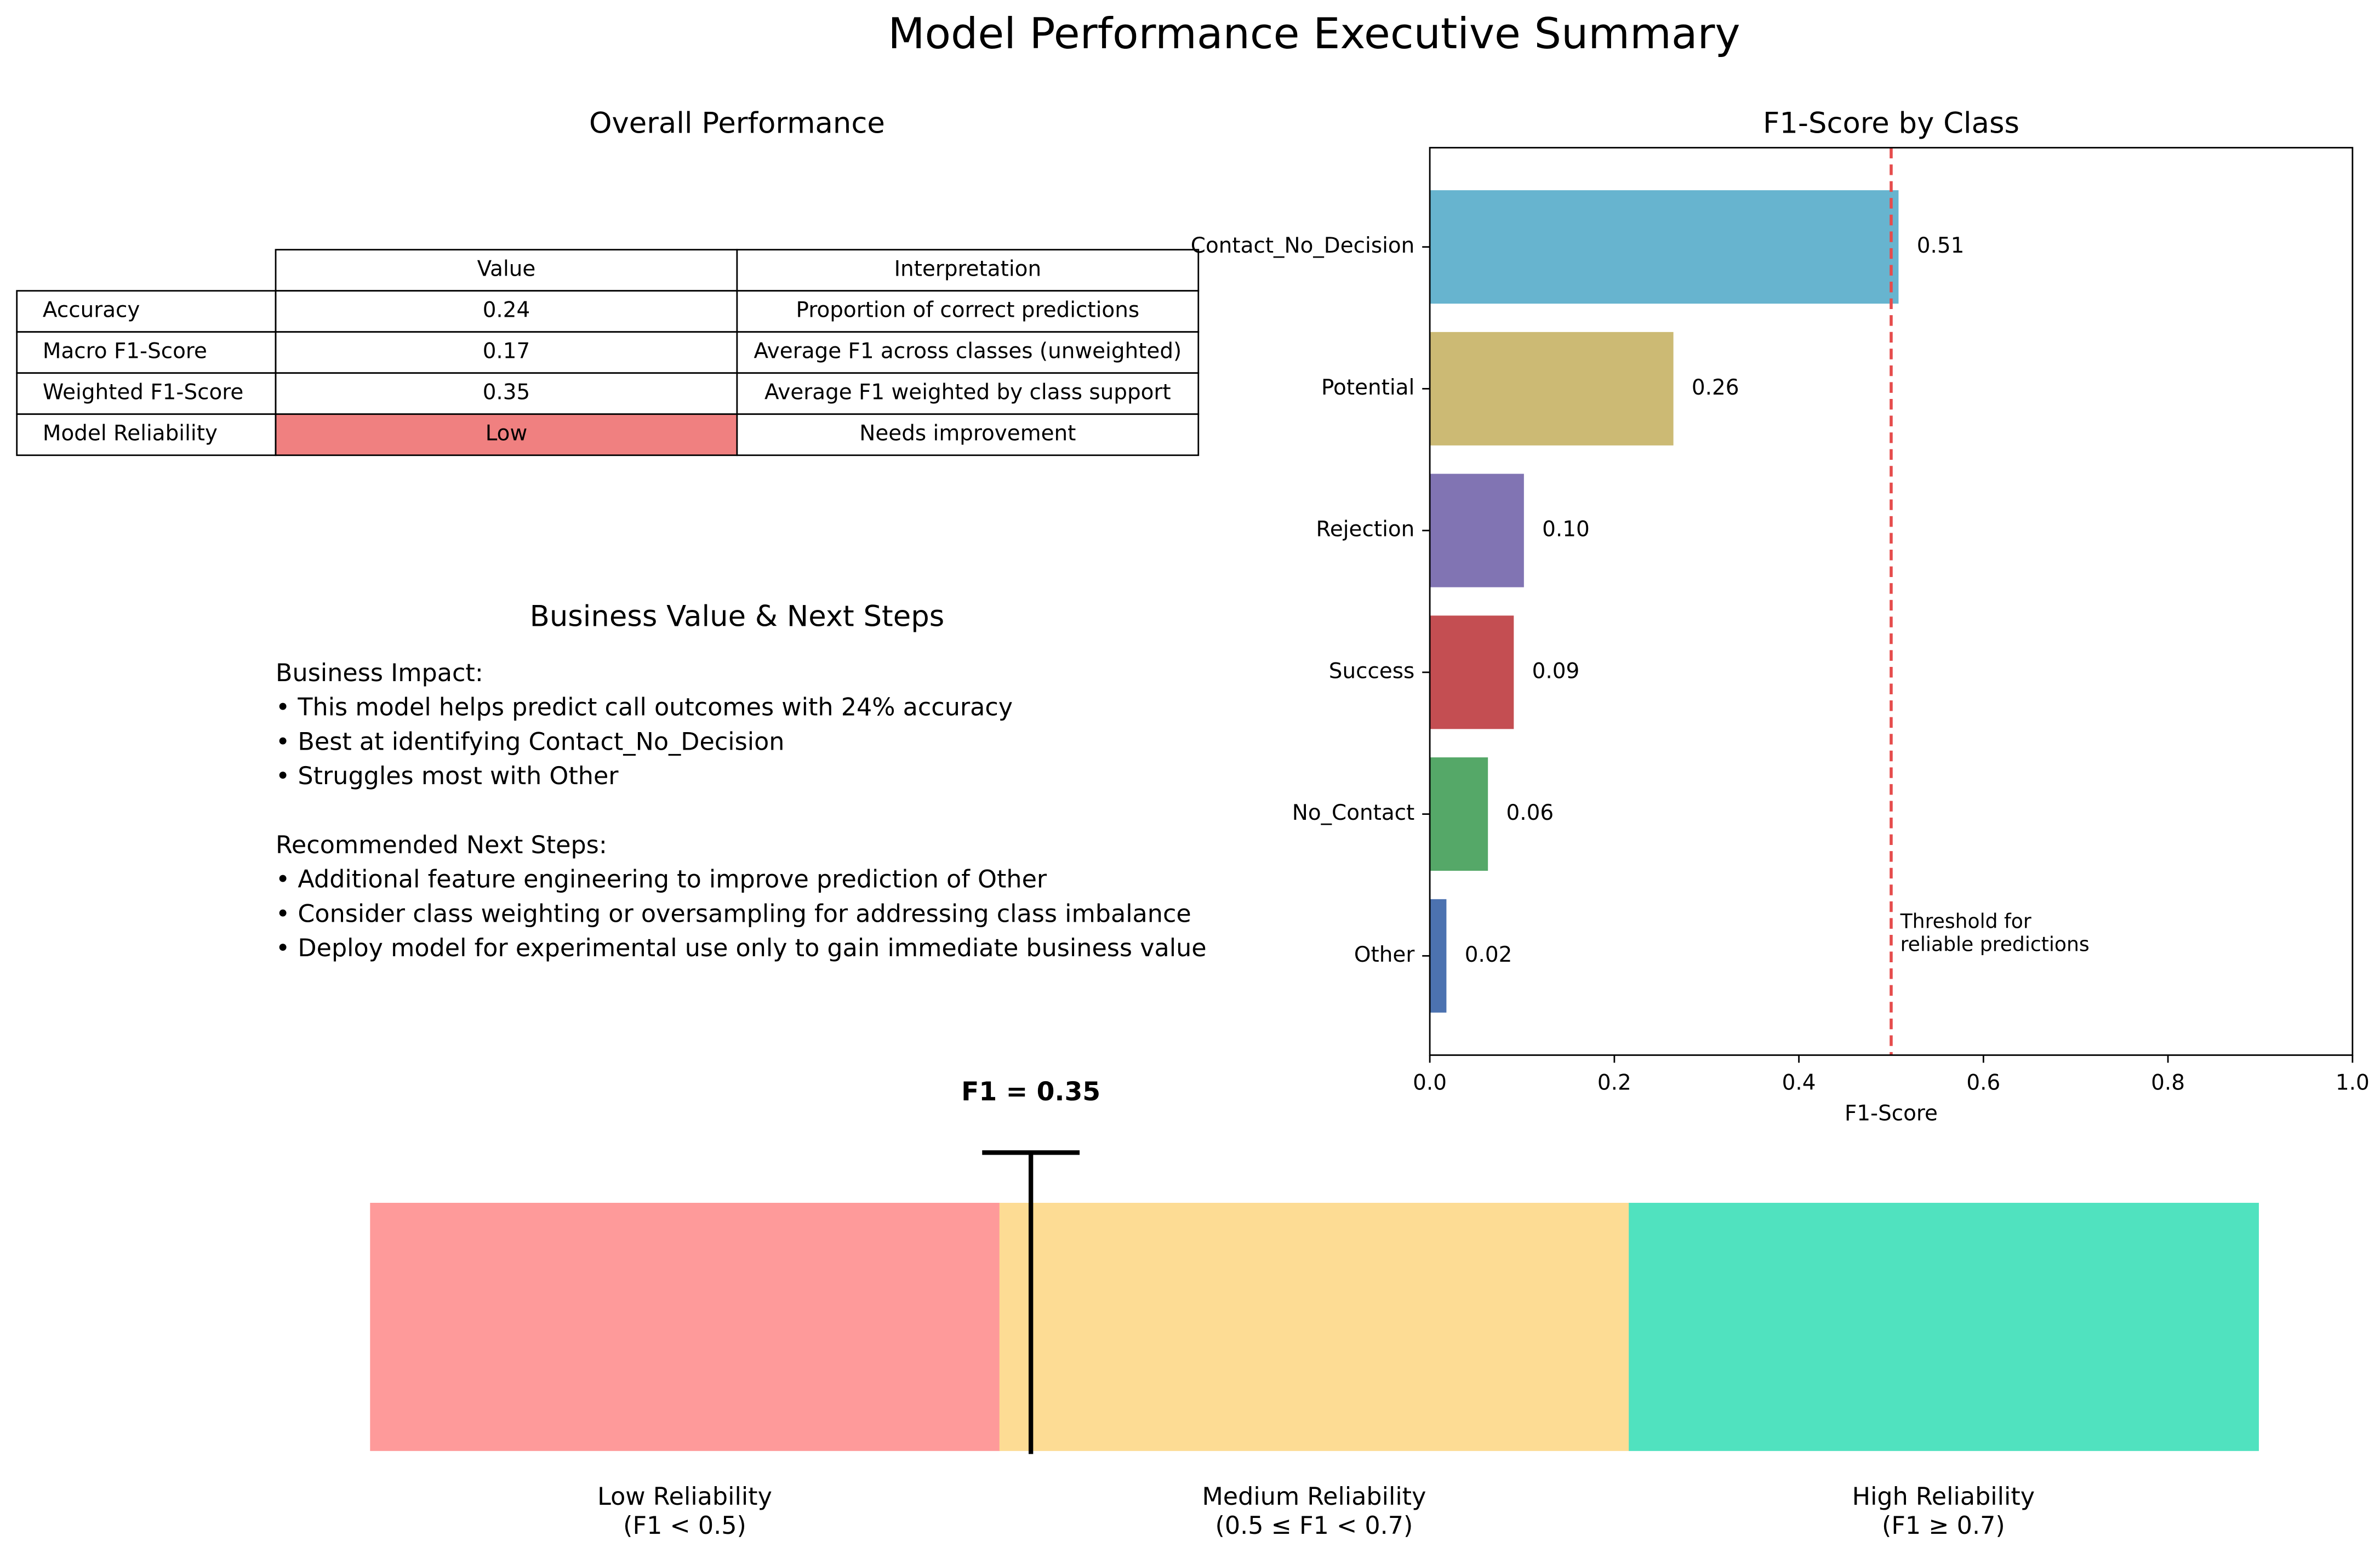 The width and height of the screenshot is (2380, 1553). Describe the element at coordinates (130, 433) in the screenshot. I see `table-row-label: Model Reliability` at that location.